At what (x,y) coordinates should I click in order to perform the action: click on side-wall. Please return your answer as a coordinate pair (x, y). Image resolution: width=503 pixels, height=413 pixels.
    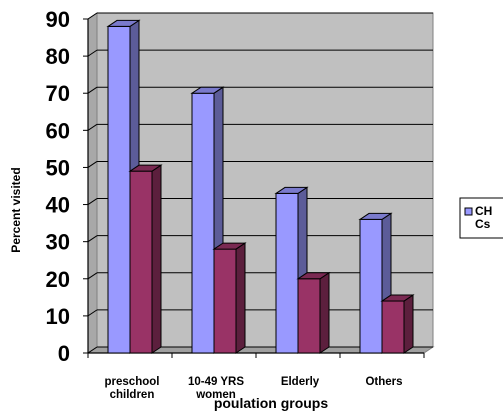
    Looking at the image, I should click on (92, 183).